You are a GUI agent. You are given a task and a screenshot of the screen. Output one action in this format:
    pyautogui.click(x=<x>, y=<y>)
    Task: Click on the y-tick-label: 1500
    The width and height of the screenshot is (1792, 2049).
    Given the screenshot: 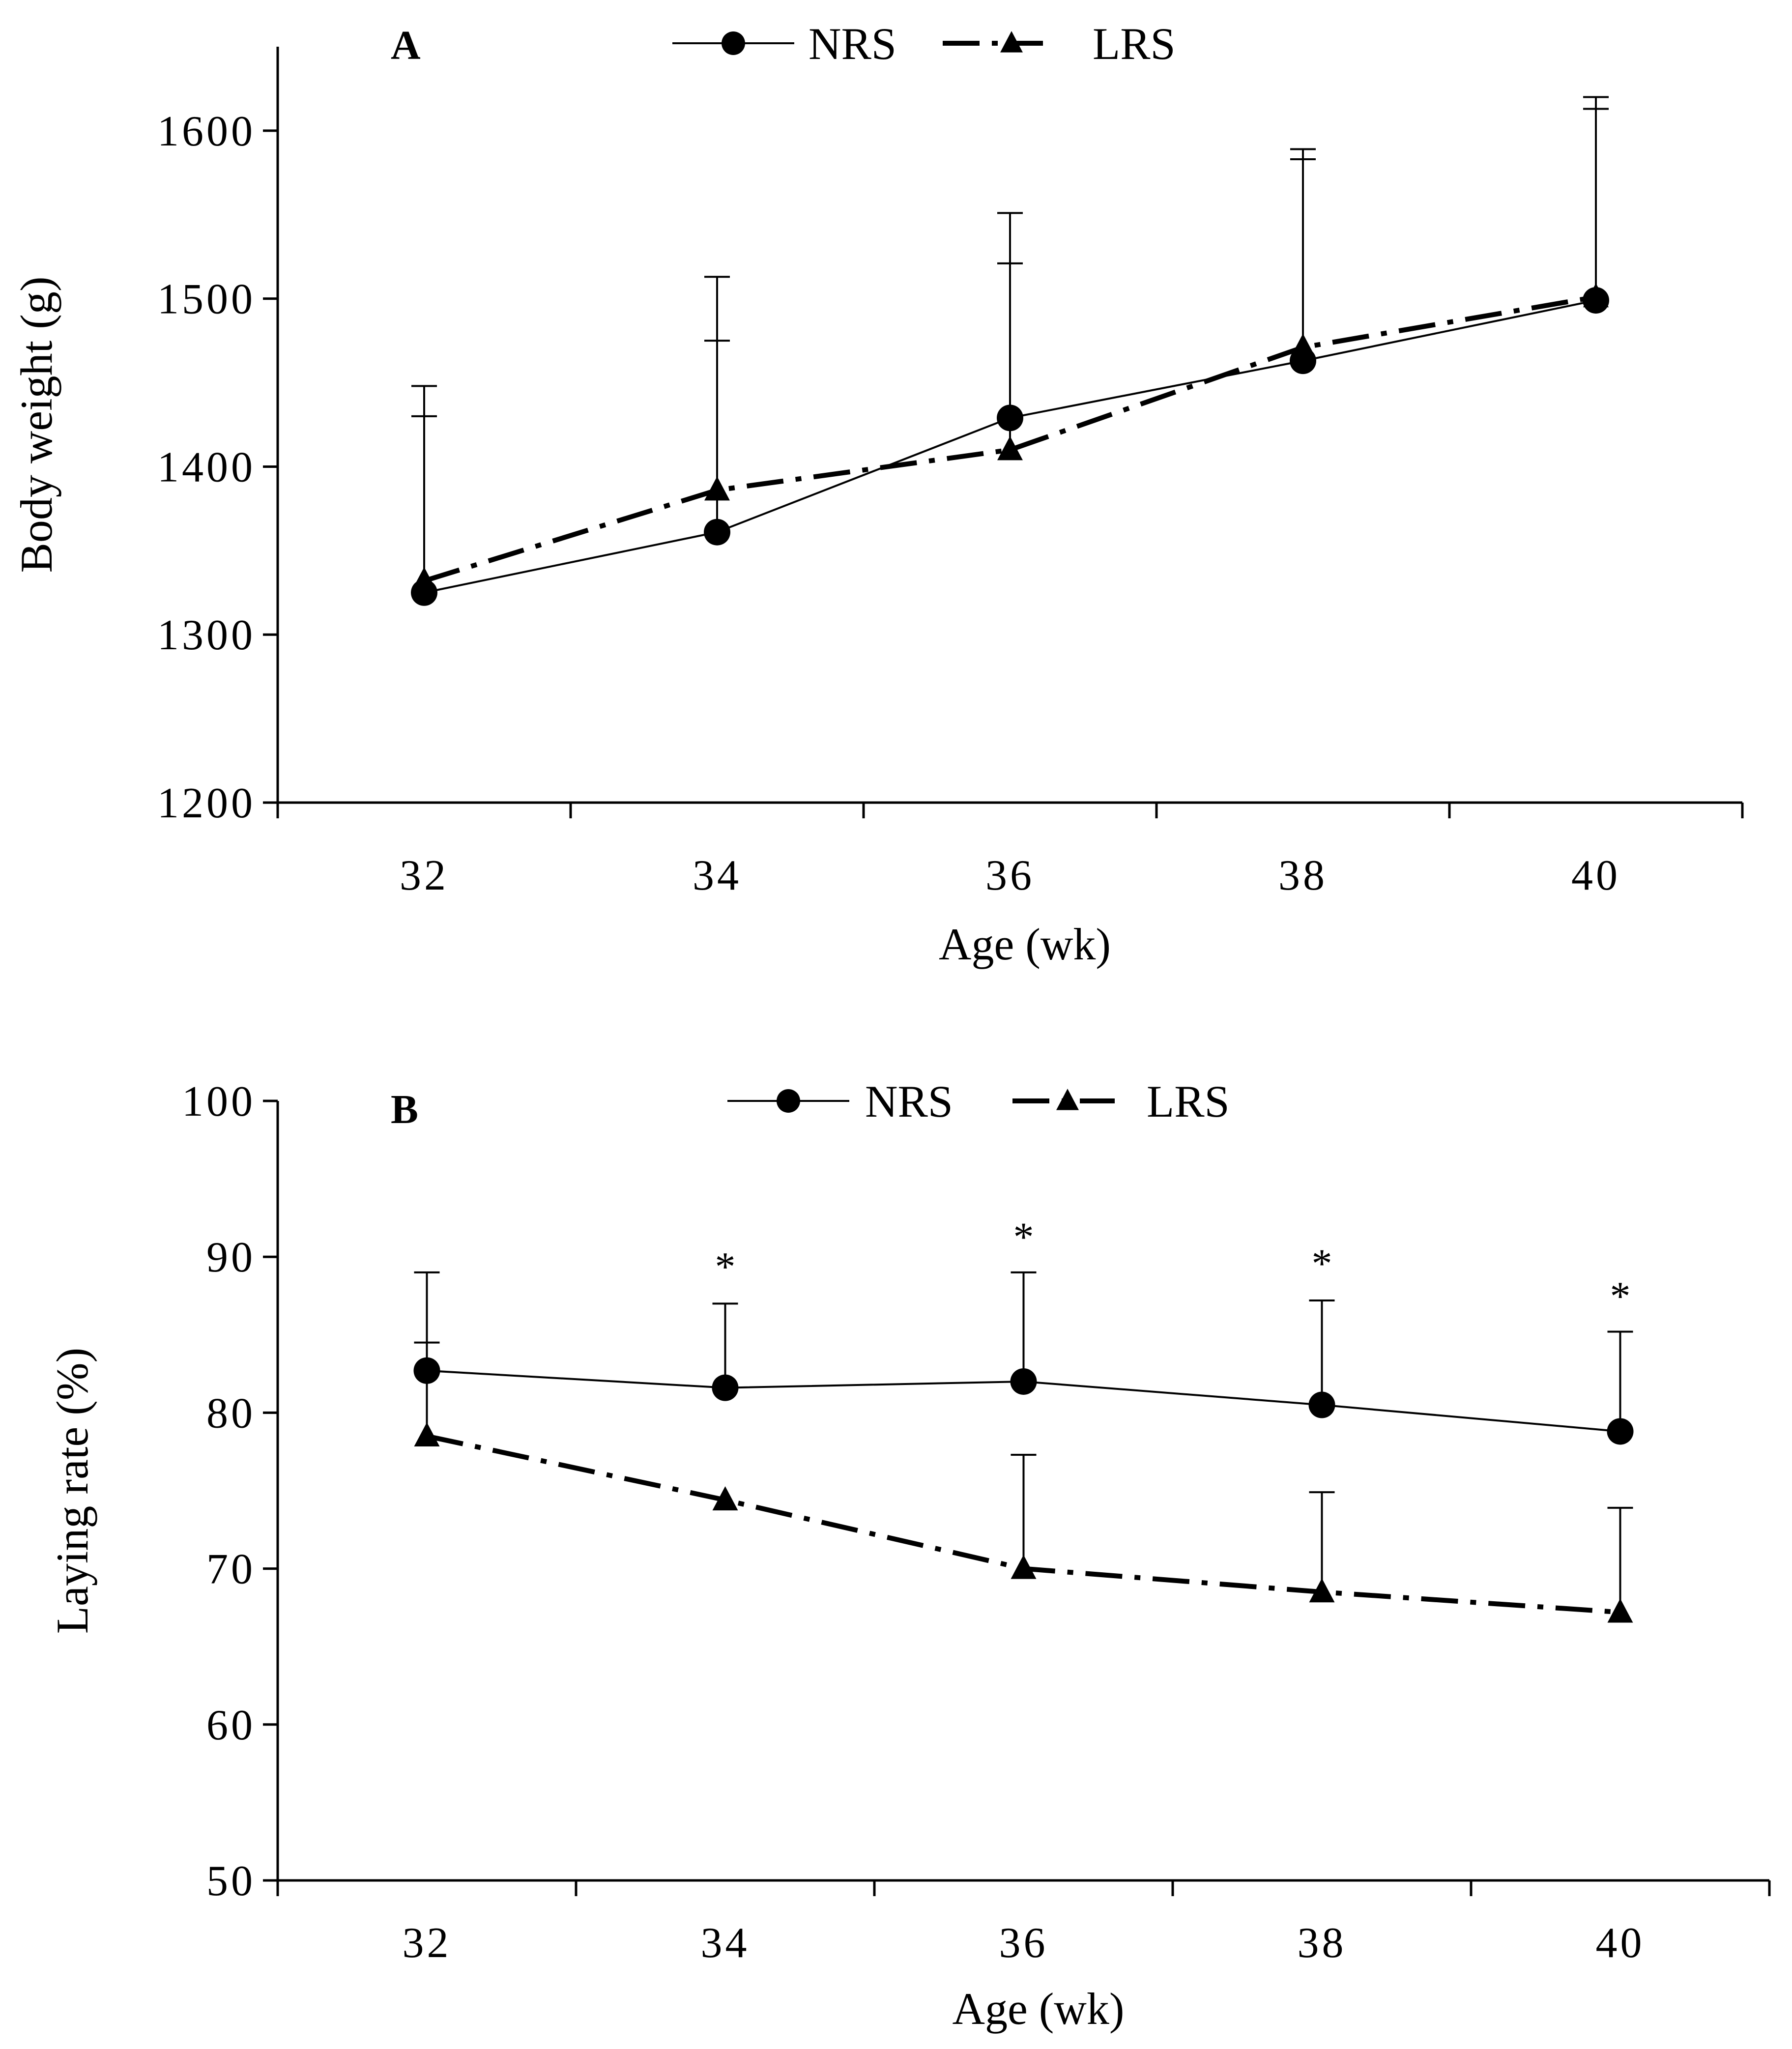 What is the action you would take?
    pyautogui.click(x=206, y=299)
    